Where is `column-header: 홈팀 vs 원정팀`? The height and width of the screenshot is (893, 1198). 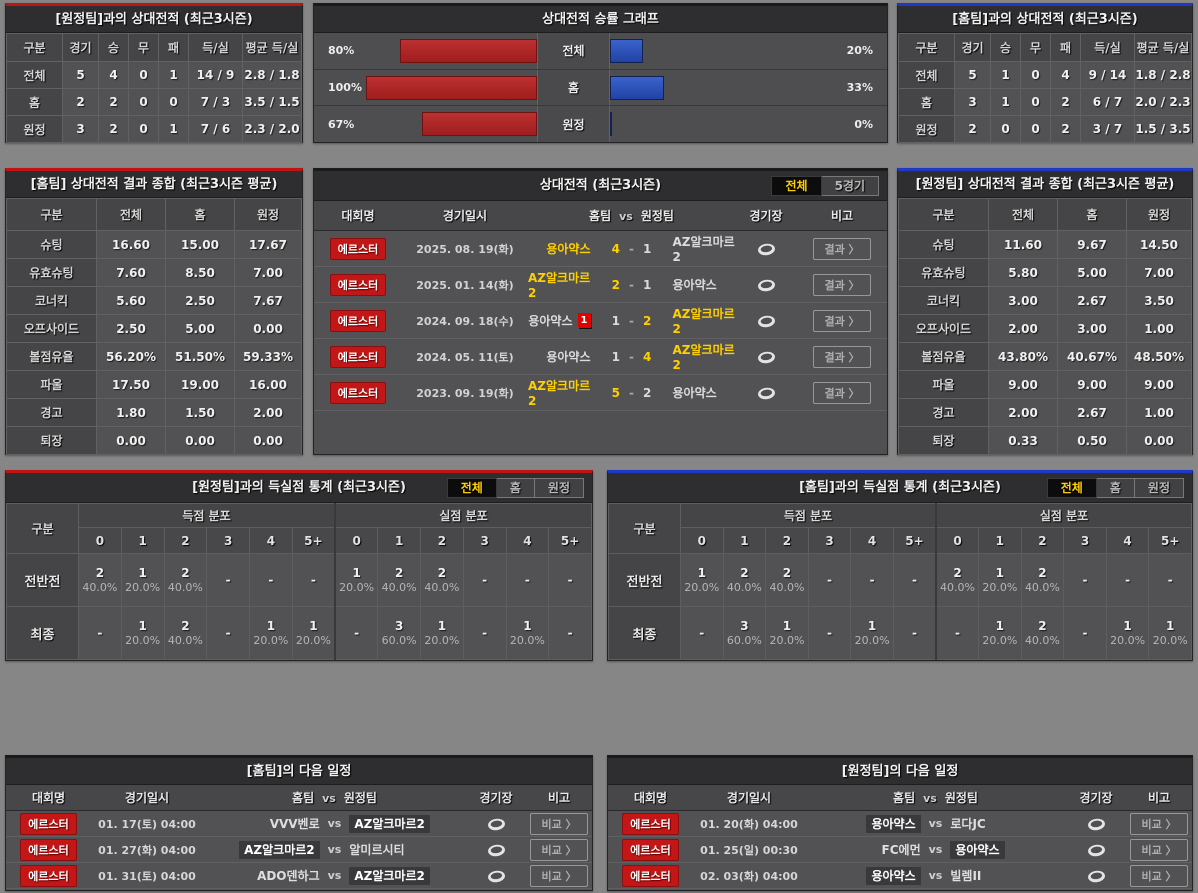 column-header: 홈팀 vs 원정팀 is located at coordinates (935, 797).